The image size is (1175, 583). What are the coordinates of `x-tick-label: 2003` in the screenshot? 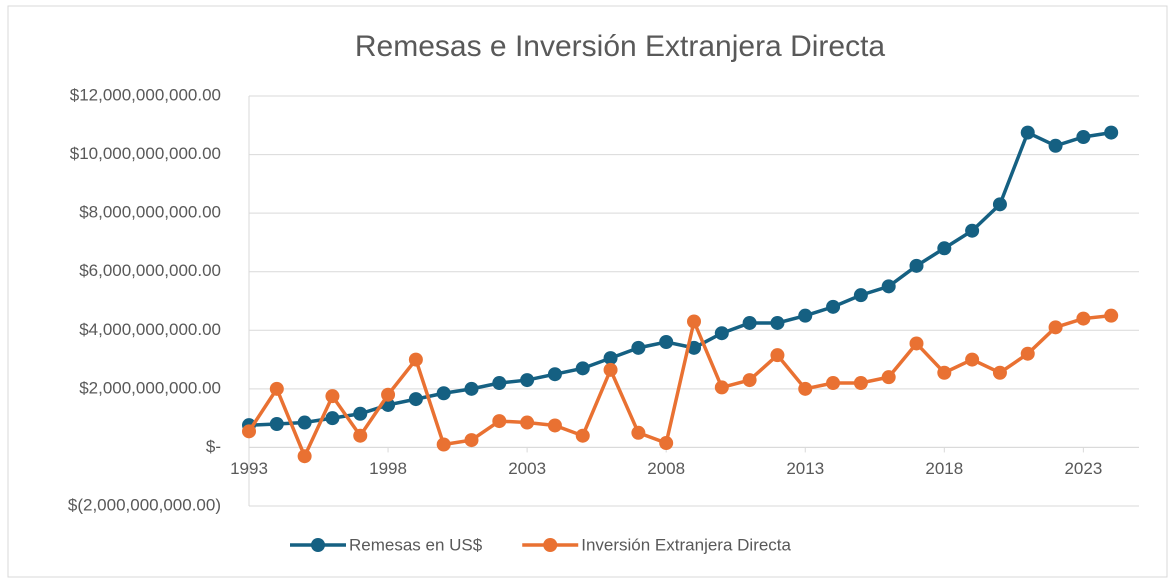 It's located at (527, 468).